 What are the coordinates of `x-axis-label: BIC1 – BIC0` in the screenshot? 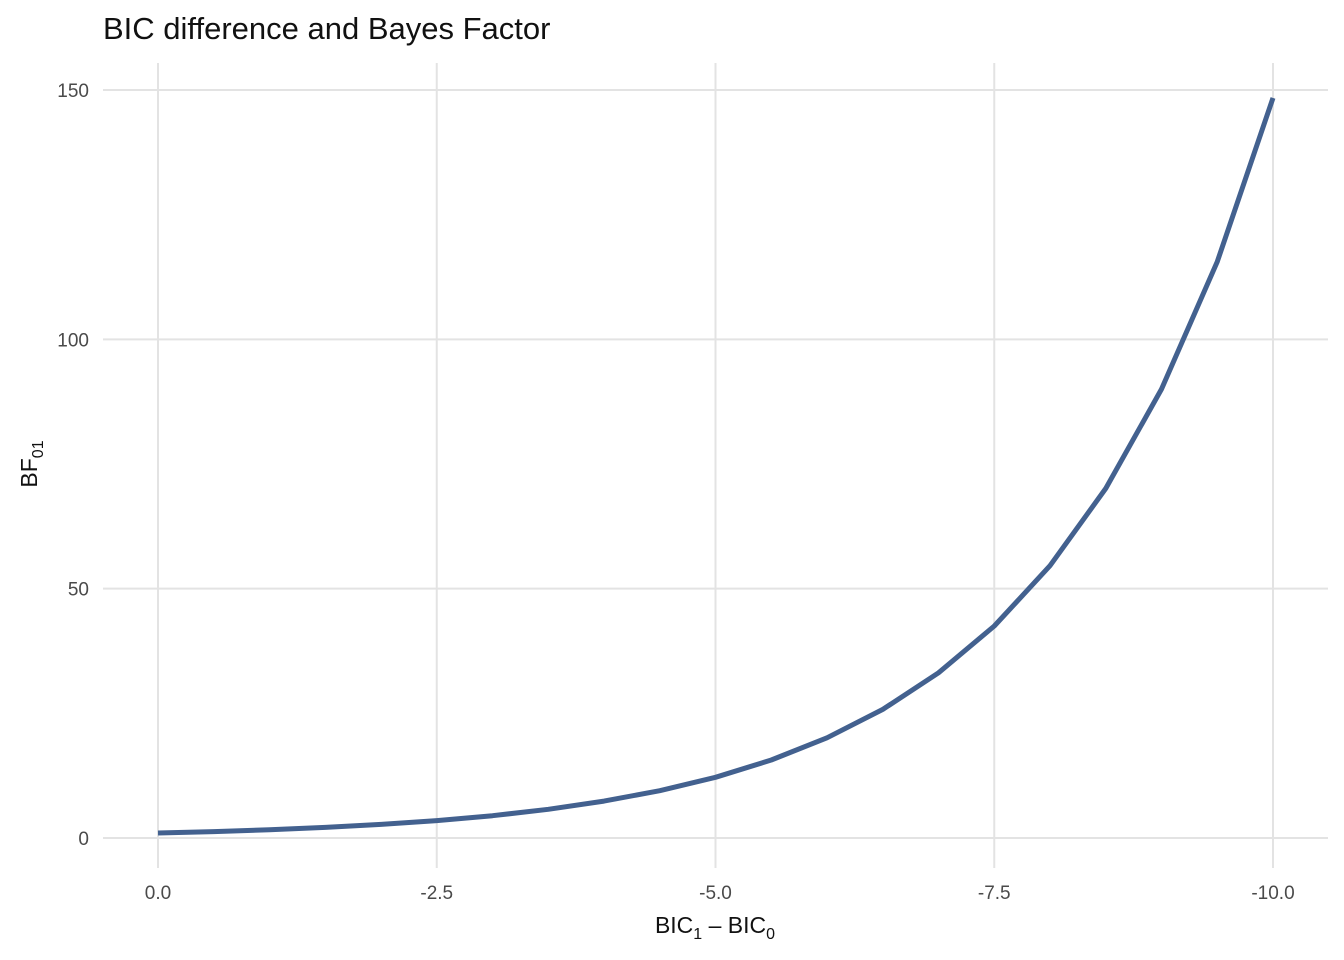 It's located at (715, 927).